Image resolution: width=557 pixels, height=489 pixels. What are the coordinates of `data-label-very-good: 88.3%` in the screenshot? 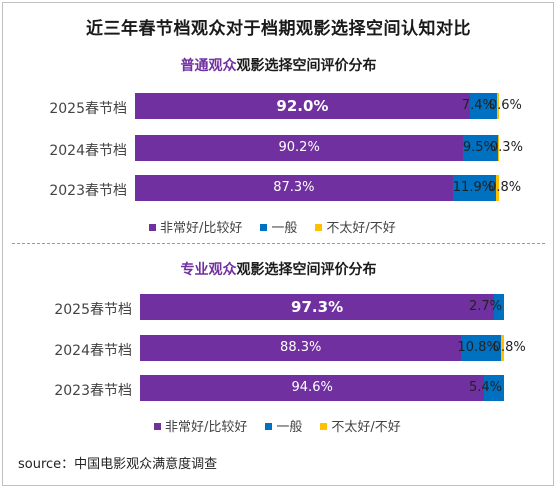 It's located at (301, 347).